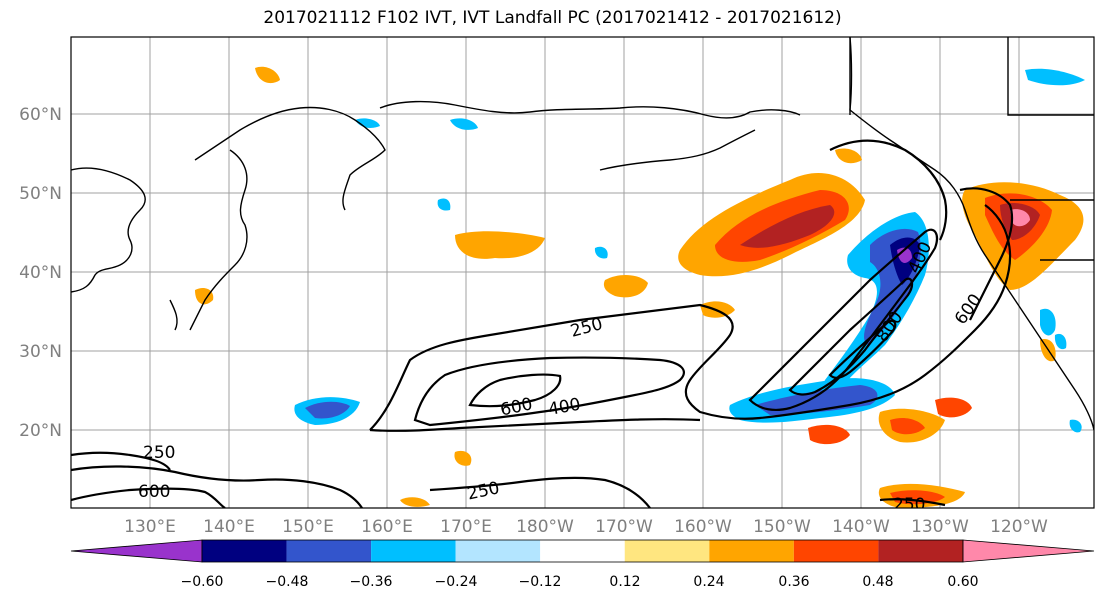 Image resolution: width=1105 pixels, height=601 pixels. I want to click on contour-label-600-west: 600, so click(154, 492).